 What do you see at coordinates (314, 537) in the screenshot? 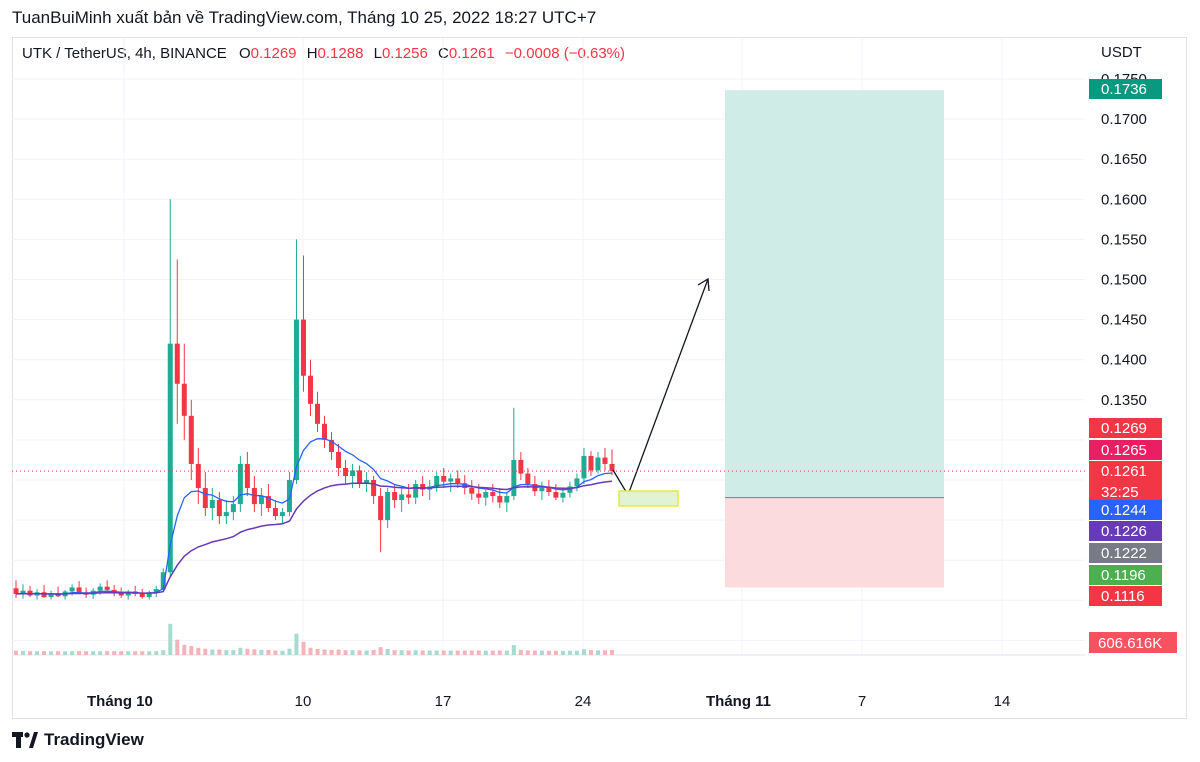
I see `ema-slow-line` at bounding box center [314, 537].